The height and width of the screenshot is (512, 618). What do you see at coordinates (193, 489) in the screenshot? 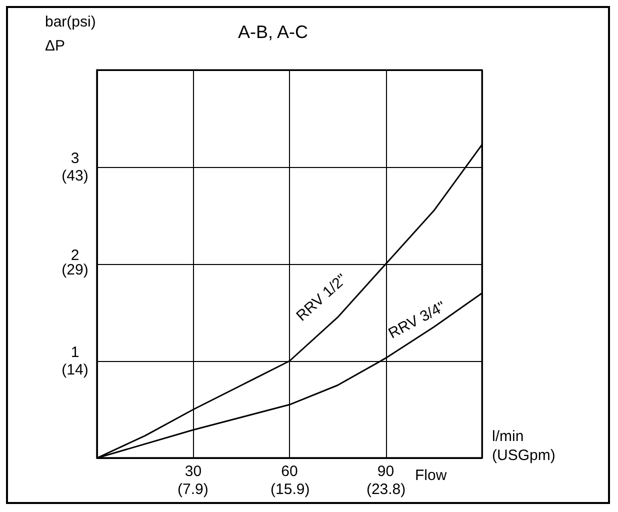
I see `x2-tick-label: (7.9)` at bounding box center [193, 489].